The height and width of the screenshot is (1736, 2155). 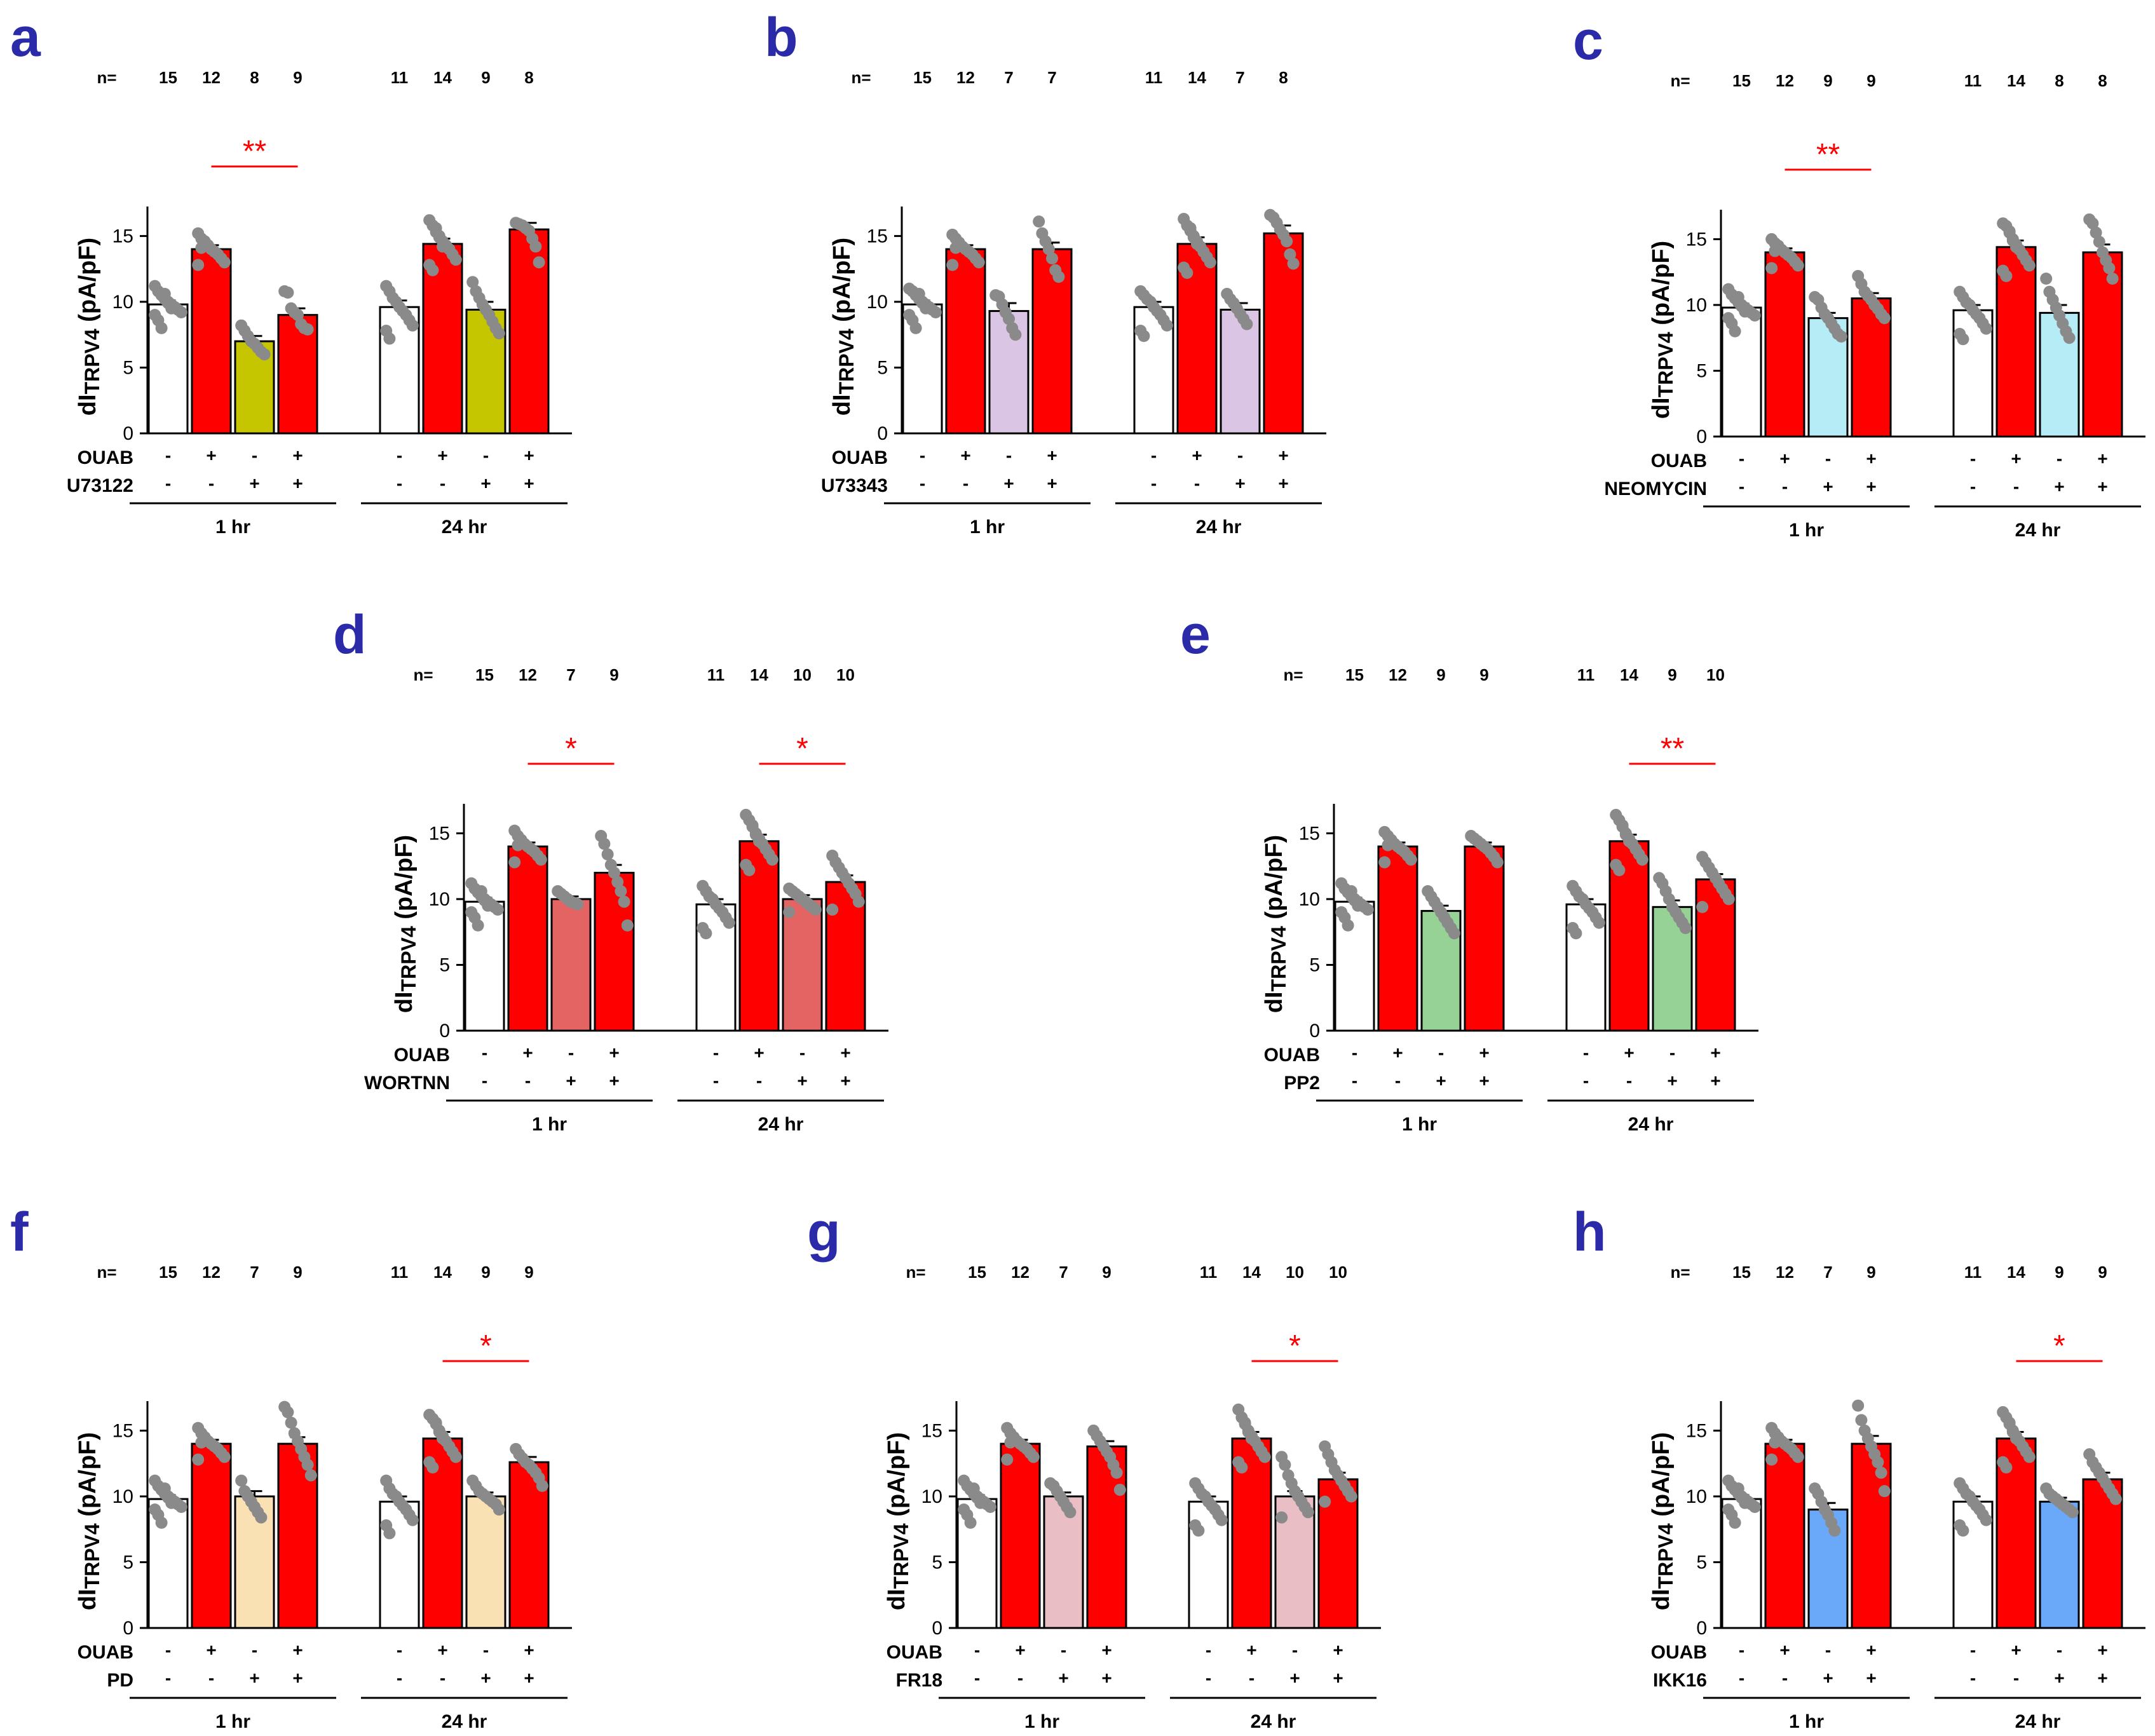 I want to click on y-axis-label-main: dI, so click(x=87, y=1599).